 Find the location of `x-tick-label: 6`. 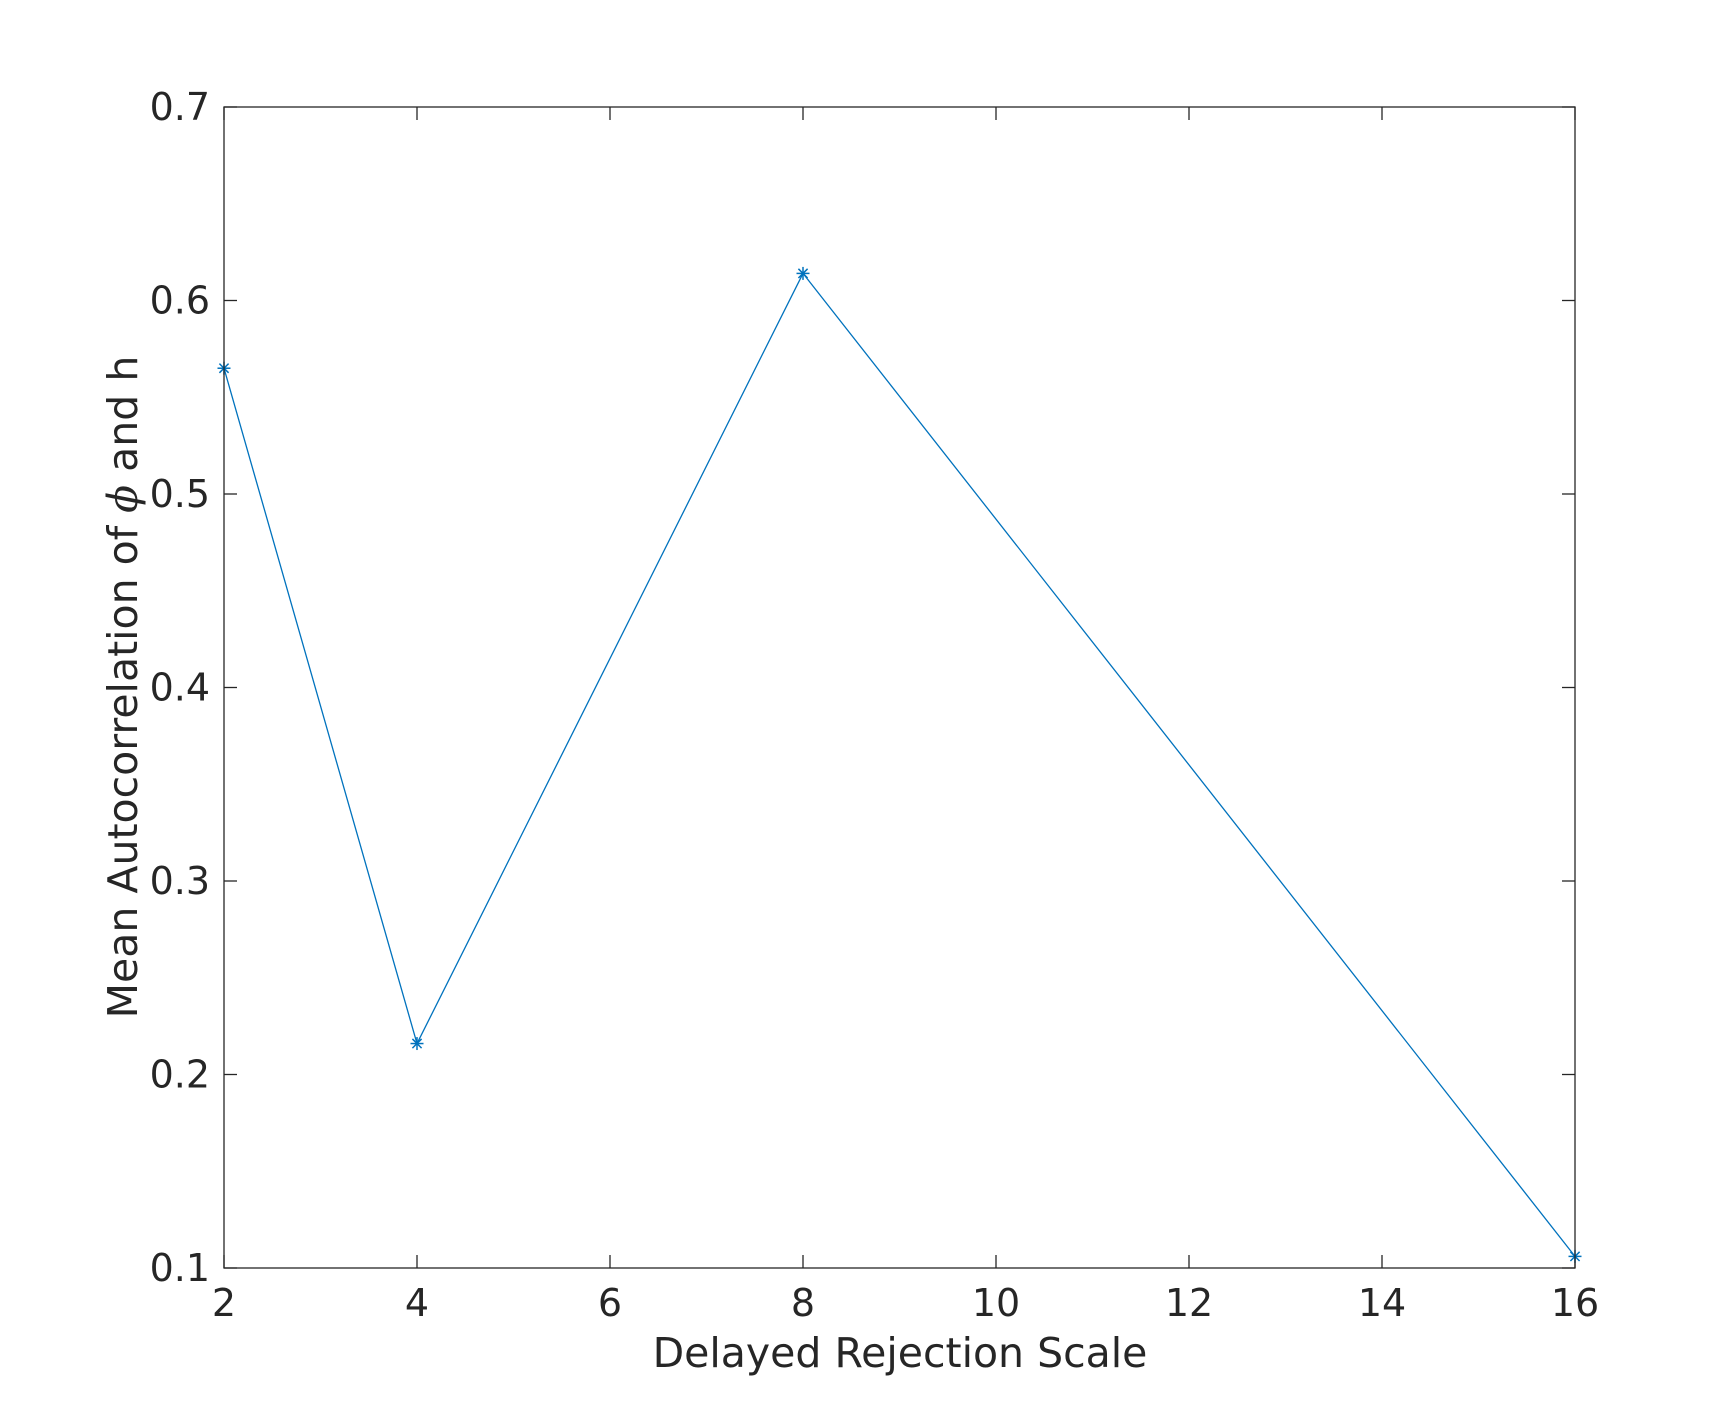

x-tick-label: 6 is located at coordinates (610, 1303).